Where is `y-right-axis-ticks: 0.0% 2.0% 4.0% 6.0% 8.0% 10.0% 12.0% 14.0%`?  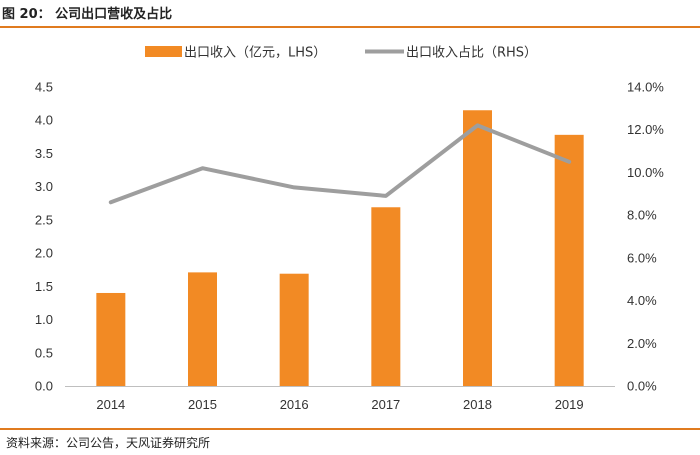
y-right-axis-ticks: 0.0% 2.0% 4.0% 6.0% 8.0% 10.0% 12.0% 14.0% is located at coordinates (645, 237).